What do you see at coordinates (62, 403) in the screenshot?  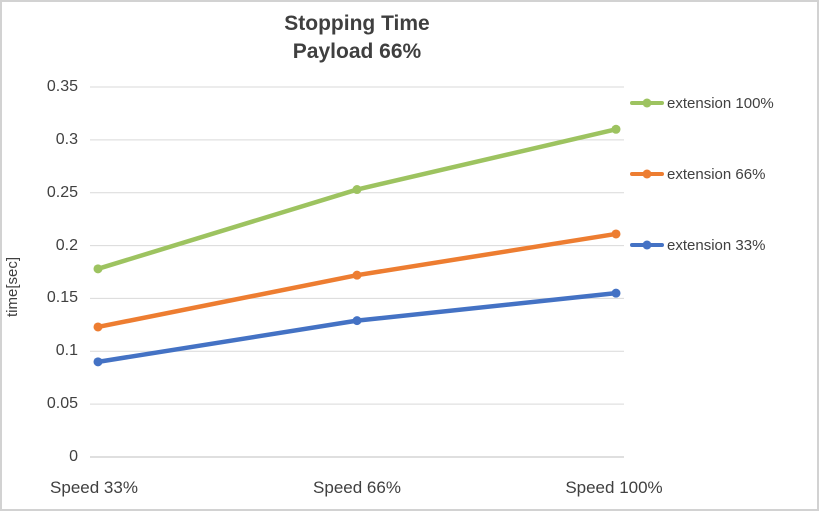 I see `y-tick-label: 0.05` at bounding box center [62, 403].